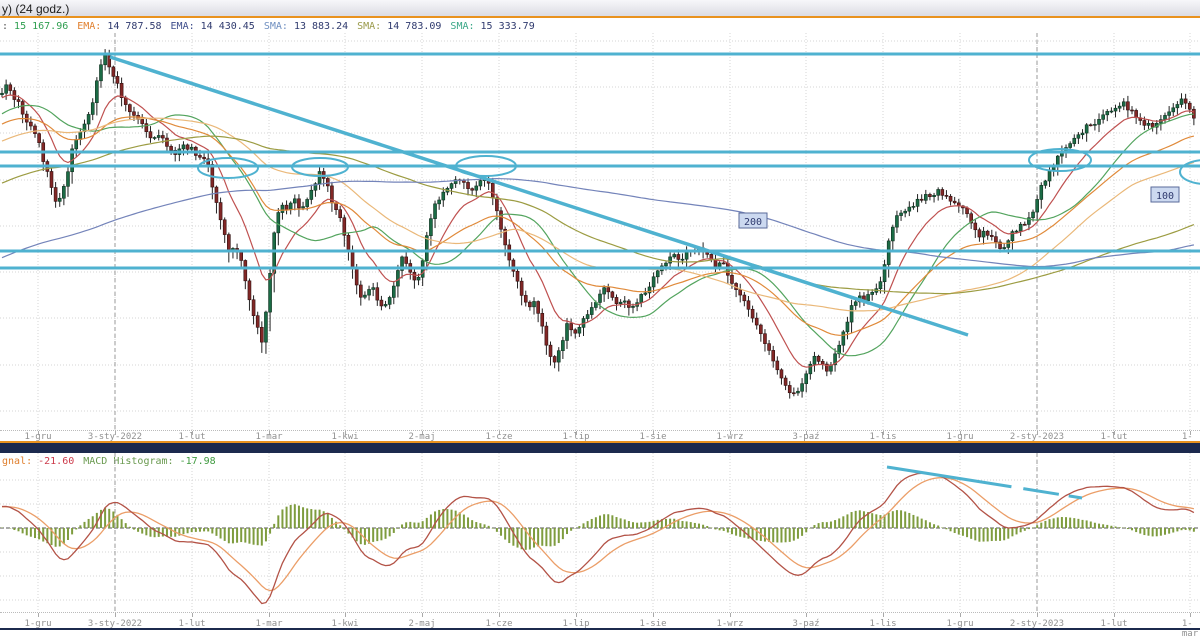 This screenshot has width=1200, height=639. I want to click on panel-separator, so click(600, 447).